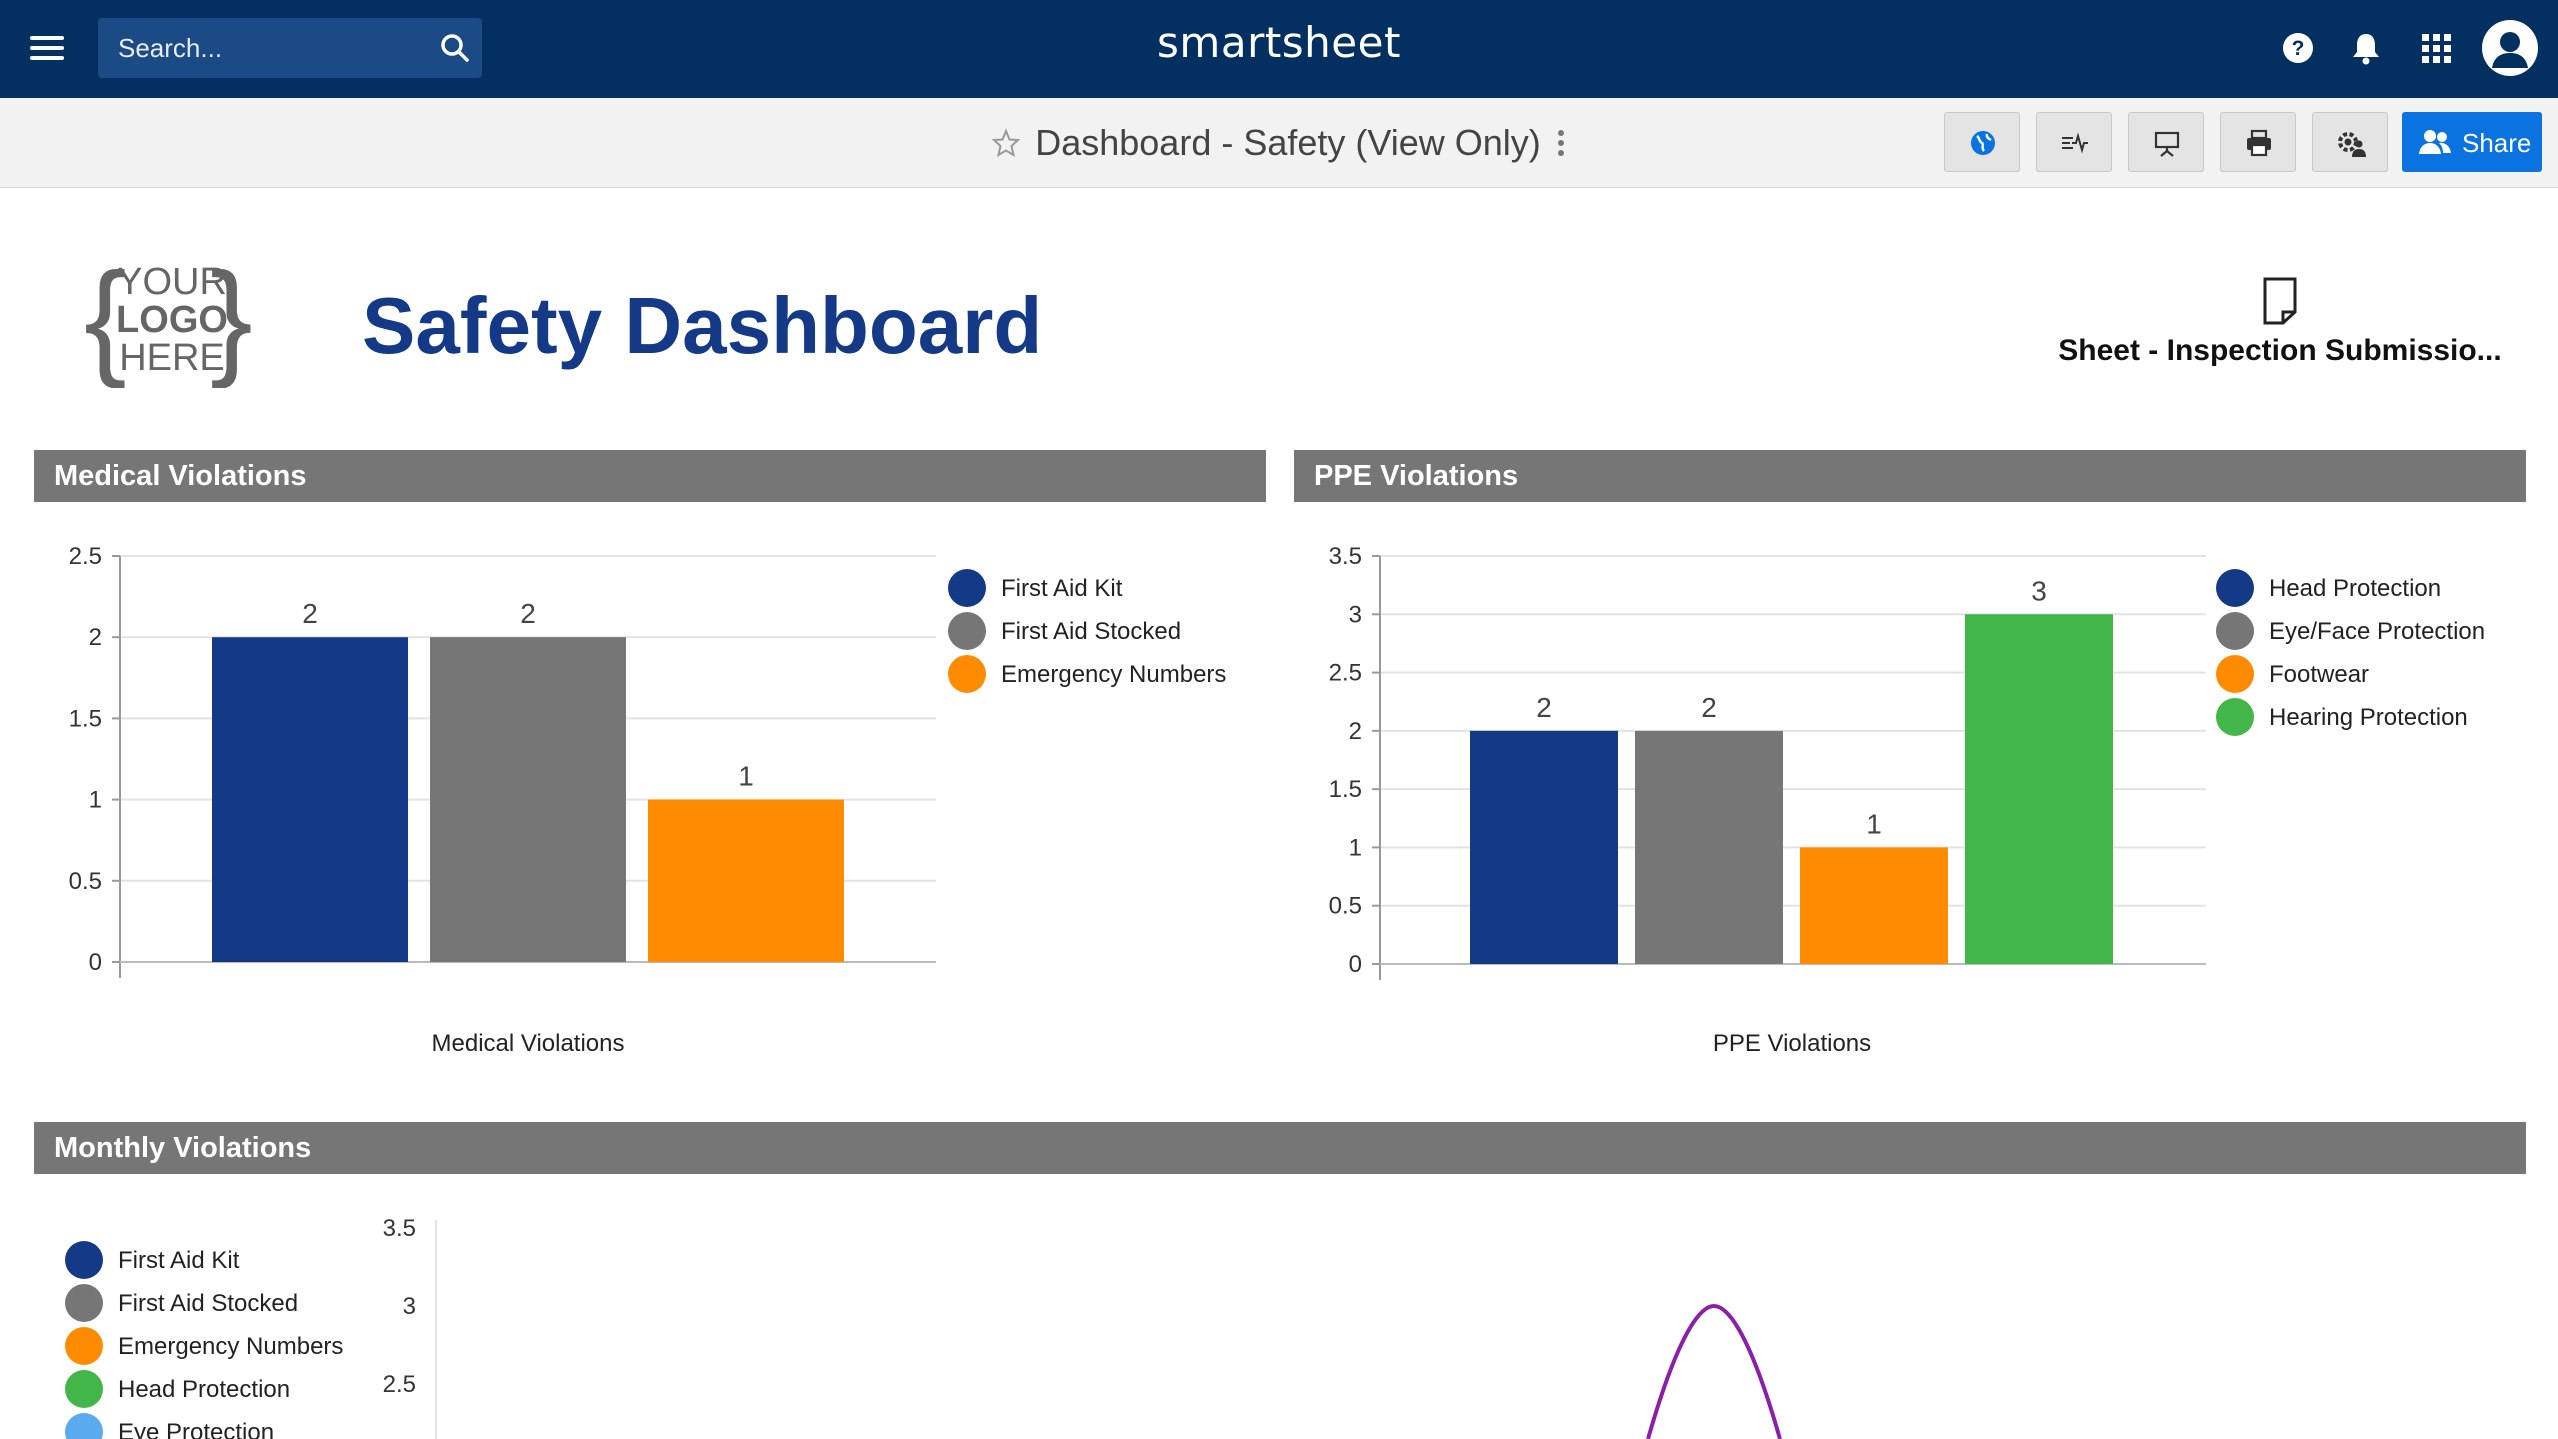 The image size is (2558, 1439). What do you see at coordinates (172, 320) in the screenshot?
I see `svg-text: LOGO` at bounding box center [172, 320].